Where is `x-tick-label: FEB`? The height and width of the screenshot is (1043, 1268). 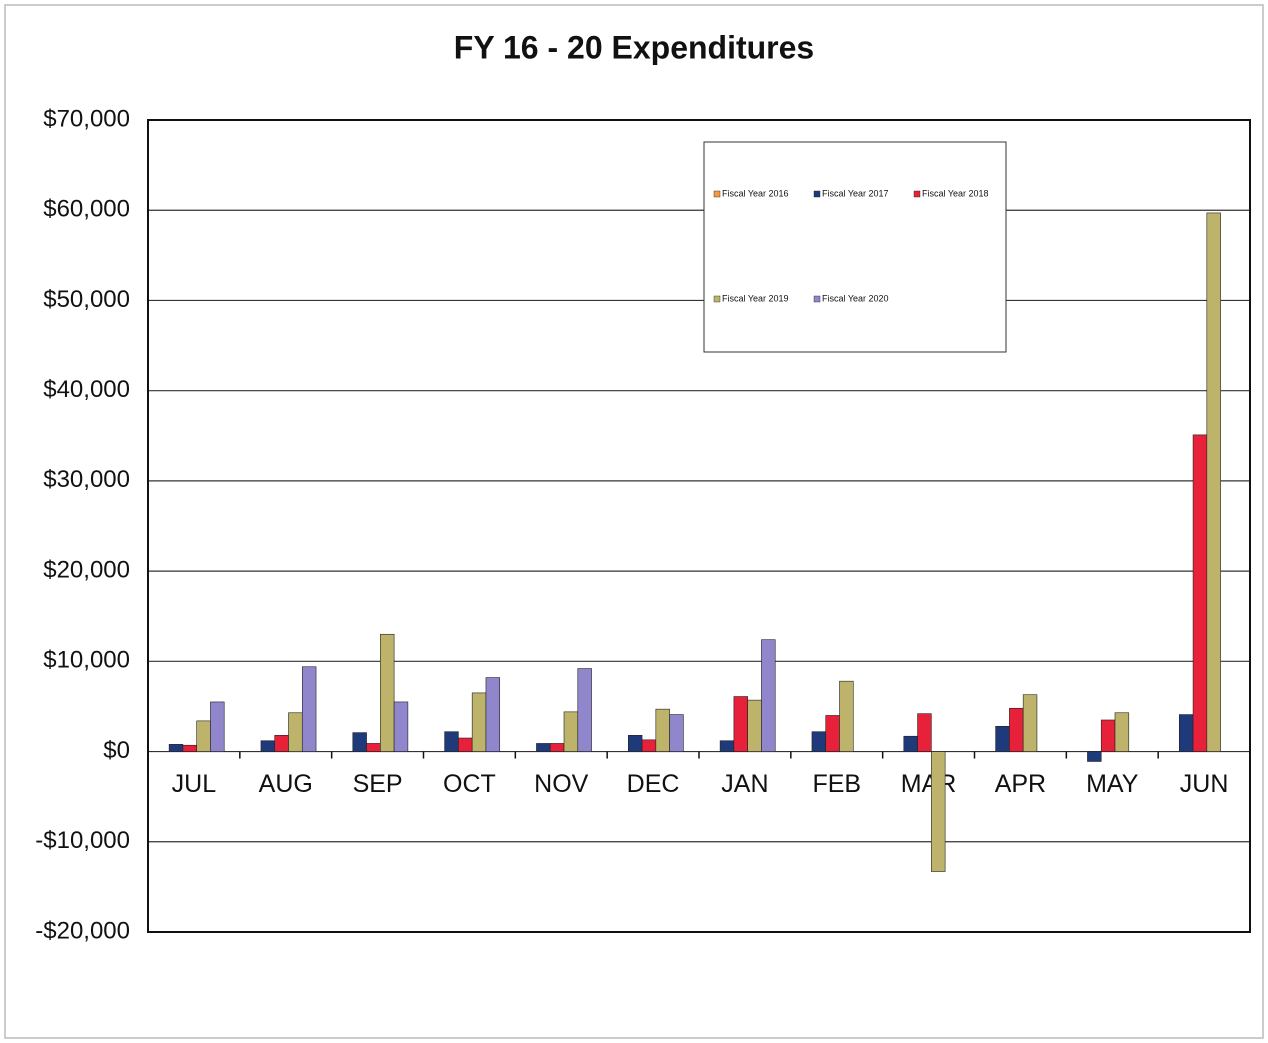
x-tick-label: FEB is located at coordinates (836, 784).